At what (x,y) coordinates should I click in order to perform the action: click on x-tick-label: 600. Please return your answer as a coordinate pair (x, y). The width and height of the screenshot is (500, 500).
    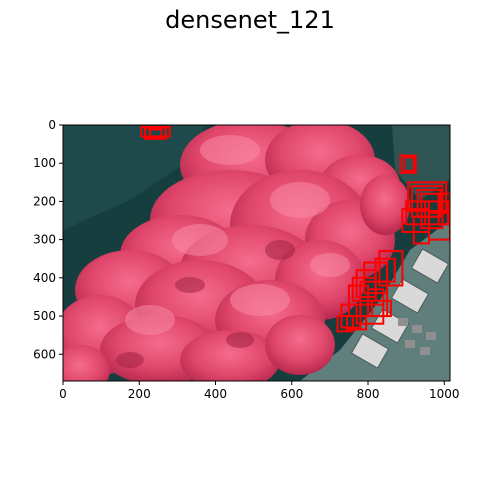
    Looking at the image, I should click on (291, 394).